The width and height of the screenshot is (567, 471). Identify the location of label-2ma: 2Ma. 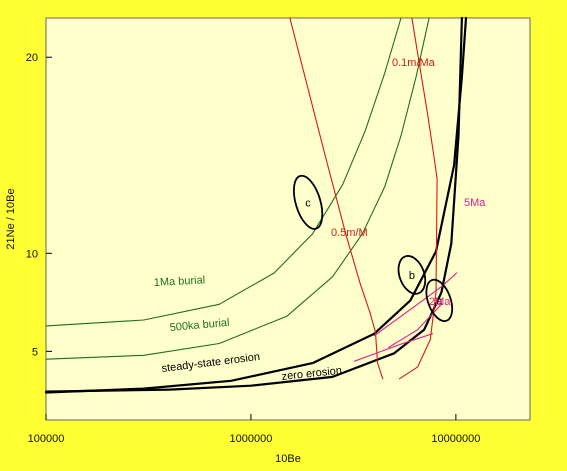
(440, 302).